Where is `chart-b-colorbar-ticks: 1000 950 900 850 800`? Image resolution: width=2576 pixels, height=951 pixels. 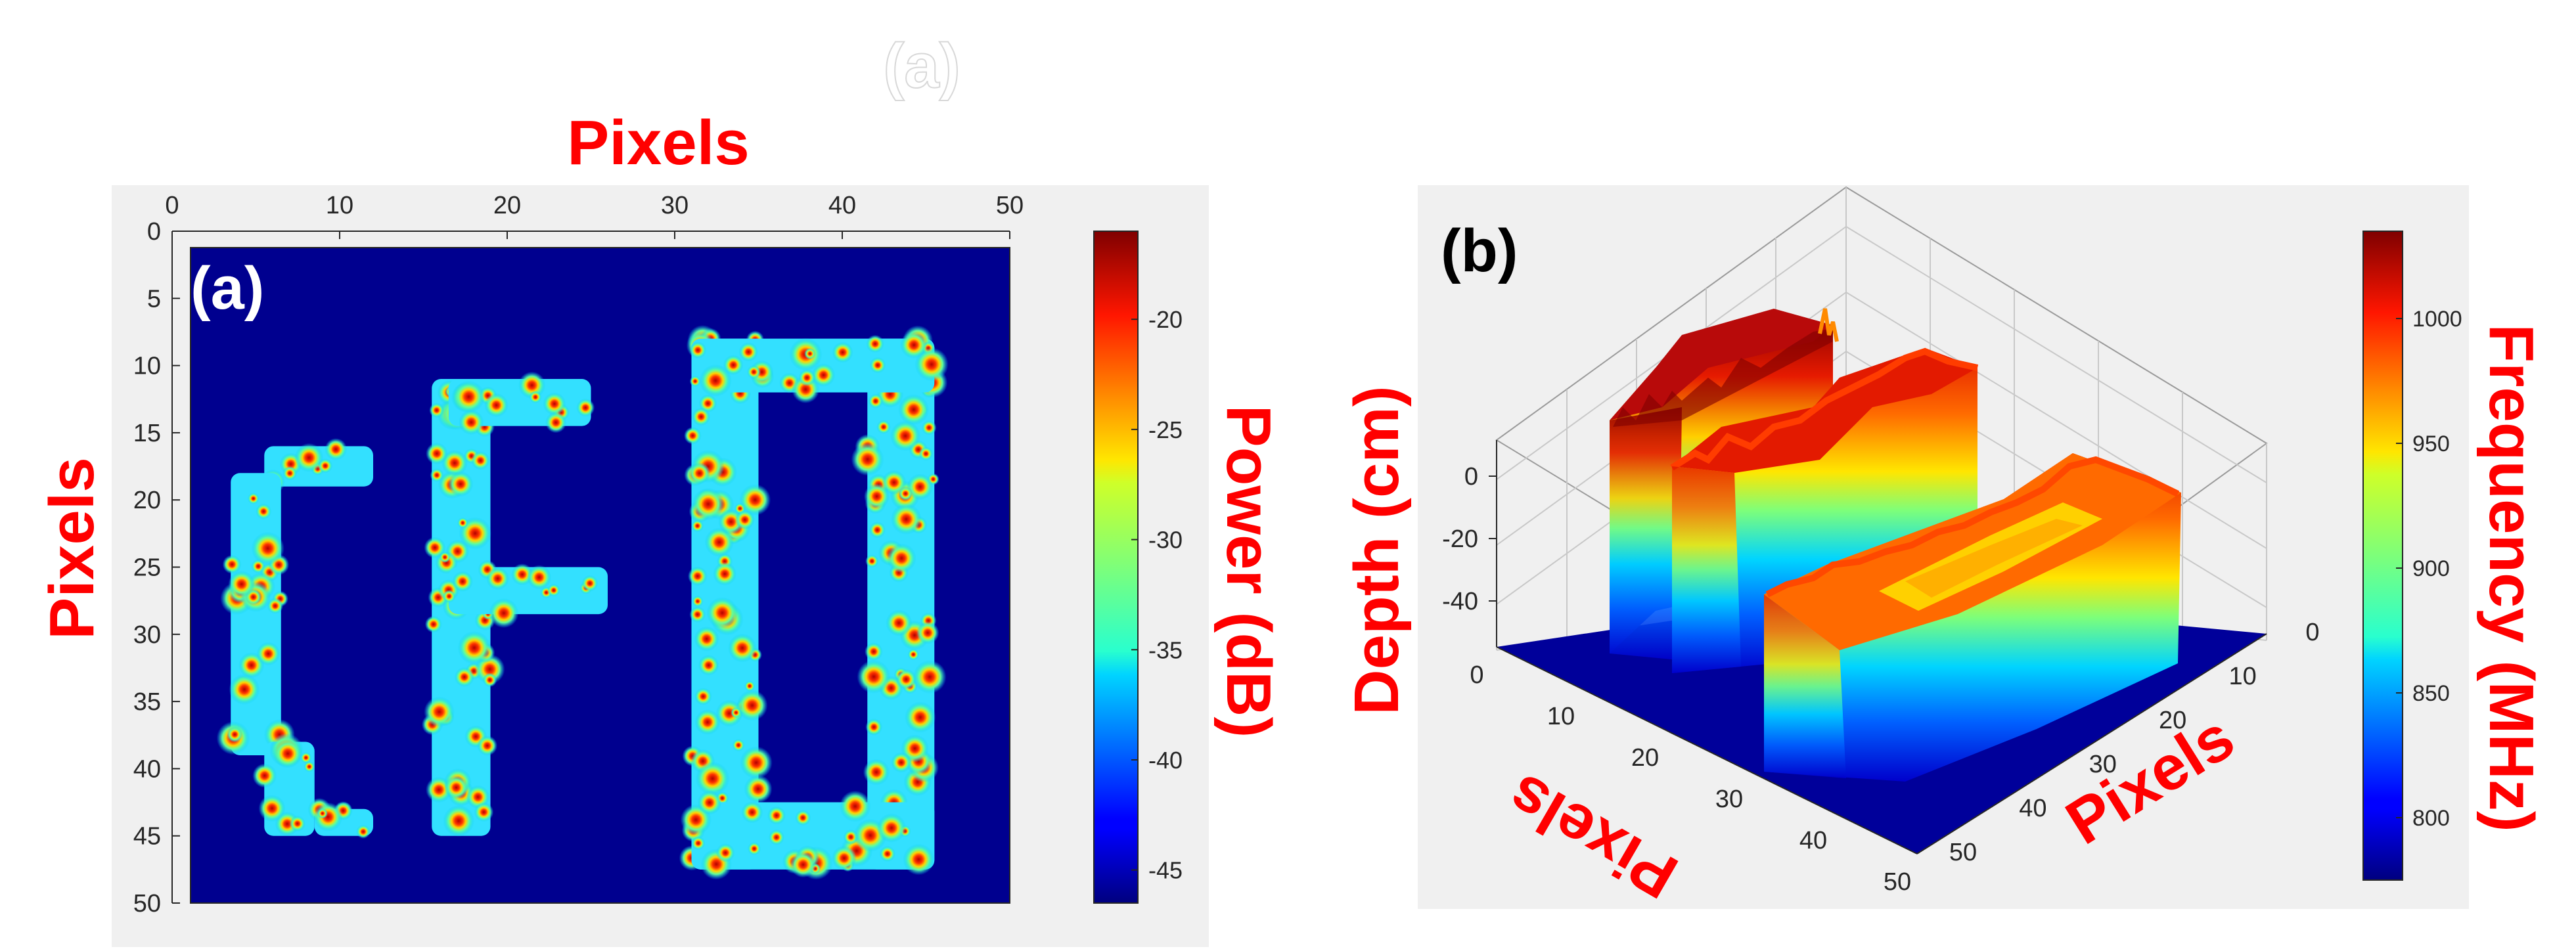
chart-b-colorbar-ticks: 1000 950 900 850 800 is located at coordinates (2429, 569).